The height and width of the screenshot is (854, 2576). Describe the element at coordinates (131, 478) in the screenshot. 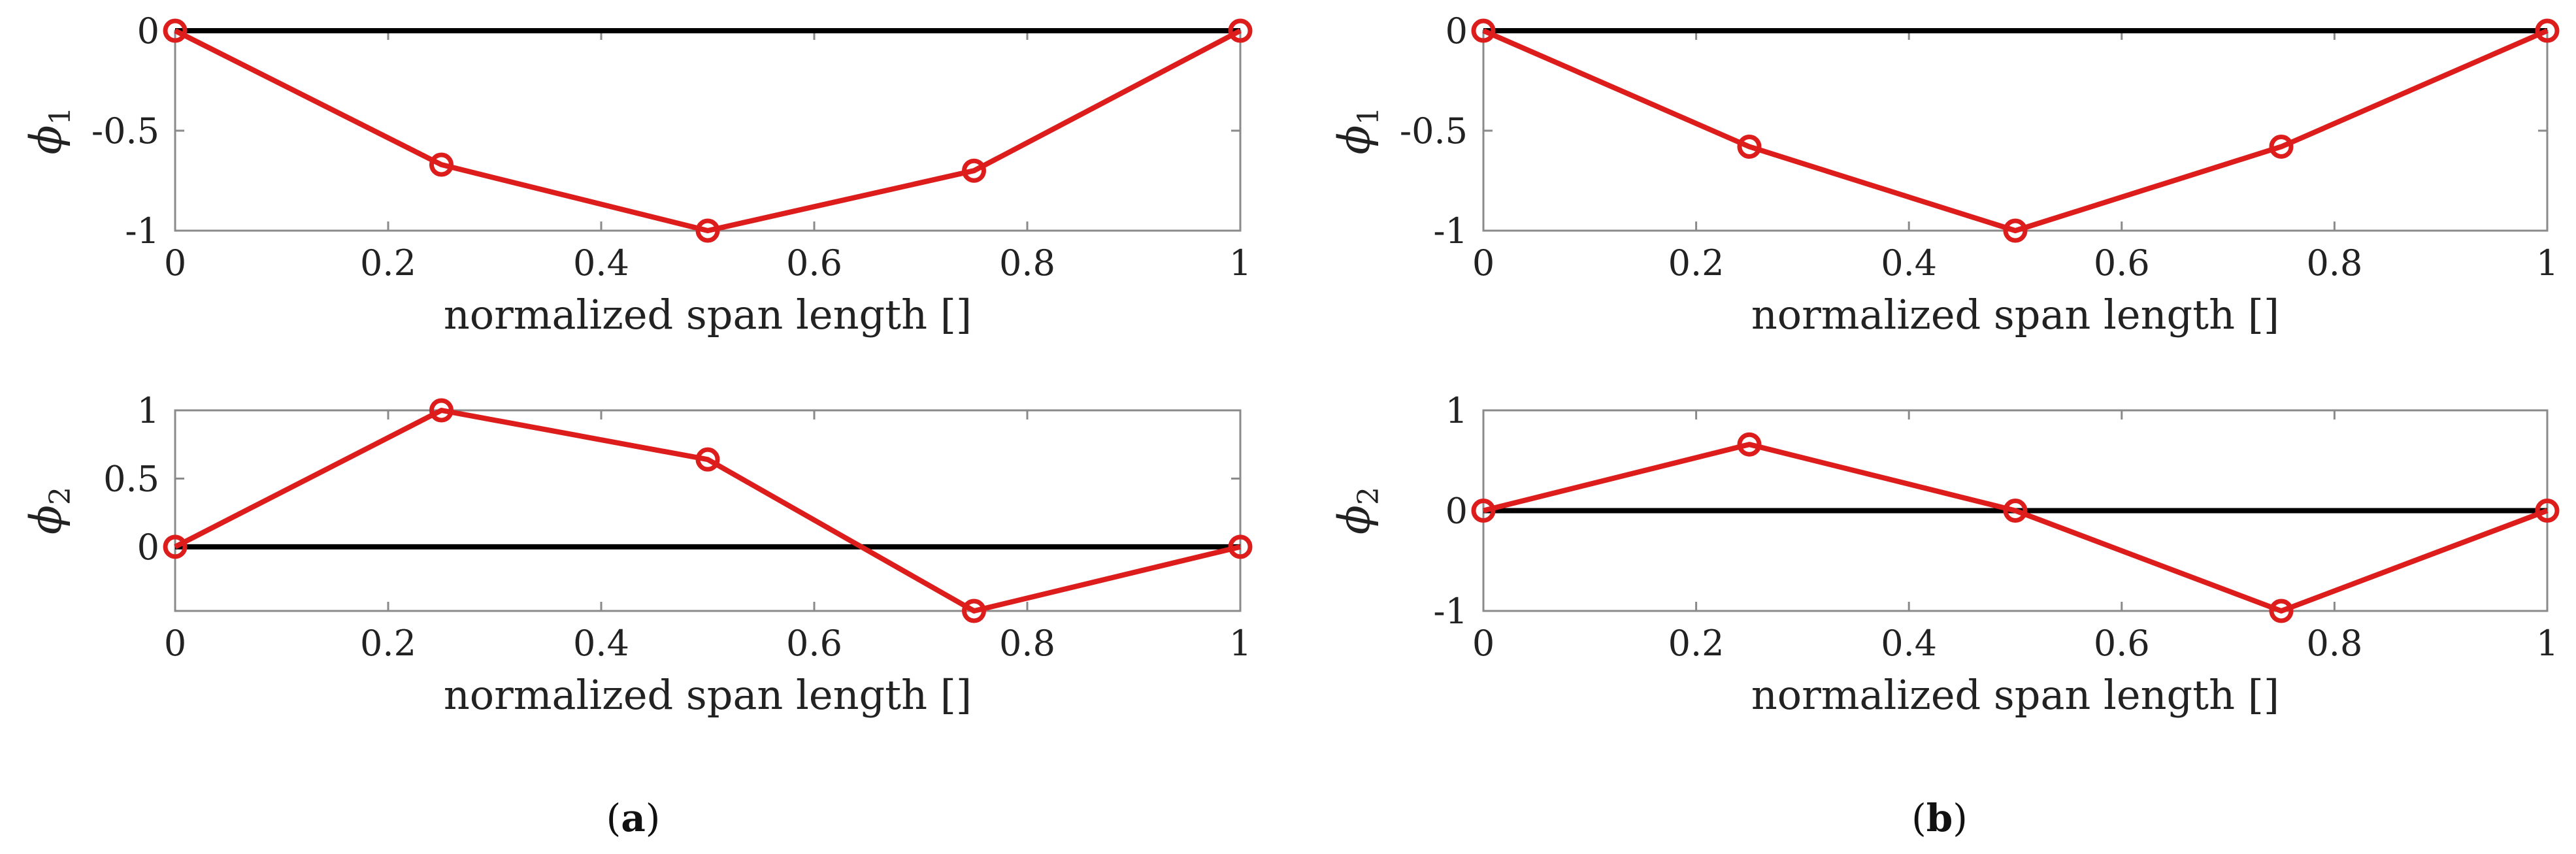

I see `y-tick-label: 0.5` at that location.